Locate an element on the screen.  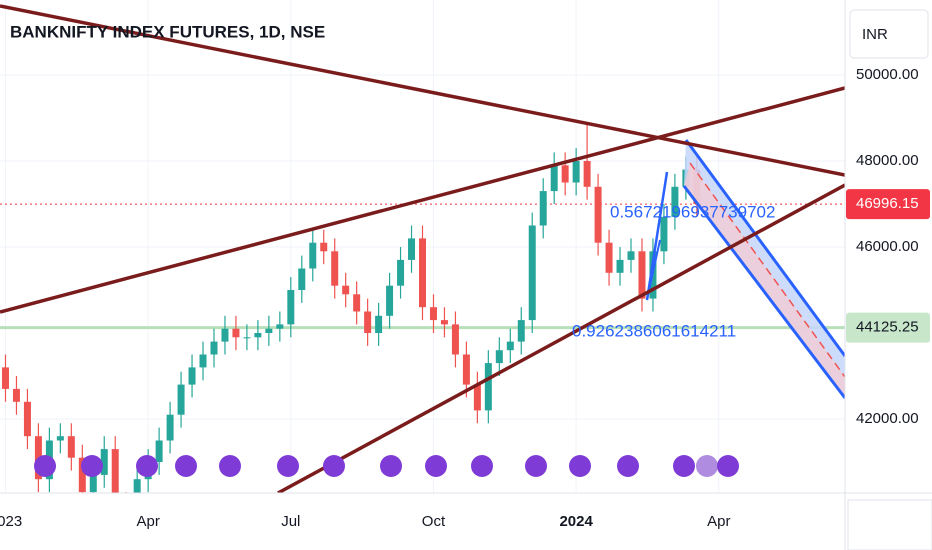
currency: INR is located at coordinates (875, 34).